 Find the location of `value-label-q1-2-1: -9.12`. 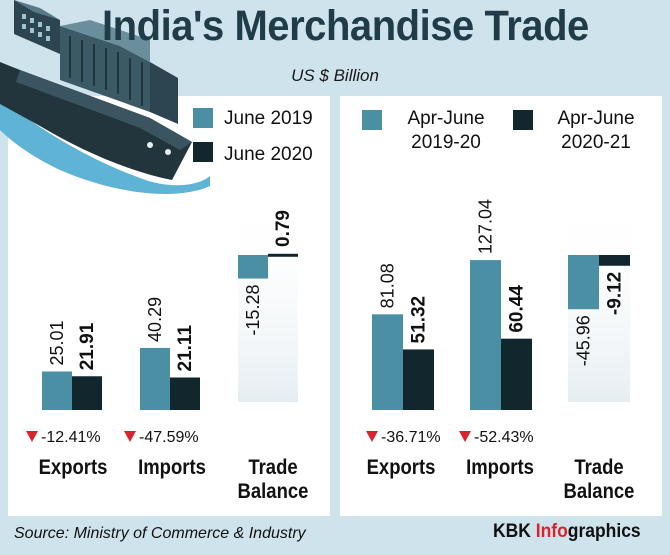

value-label-q1-2-1: -9.12 is located at coordinates (615, 293).